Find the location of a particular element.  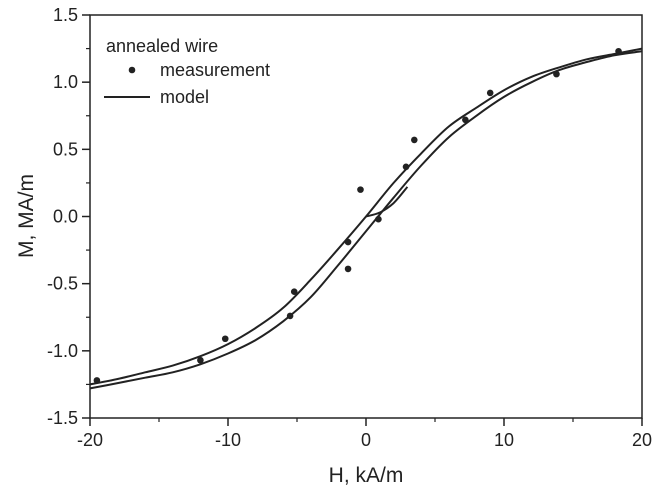

x-tick-labels: -20 -10 0 10 20 is located at coordinates (364, 440).